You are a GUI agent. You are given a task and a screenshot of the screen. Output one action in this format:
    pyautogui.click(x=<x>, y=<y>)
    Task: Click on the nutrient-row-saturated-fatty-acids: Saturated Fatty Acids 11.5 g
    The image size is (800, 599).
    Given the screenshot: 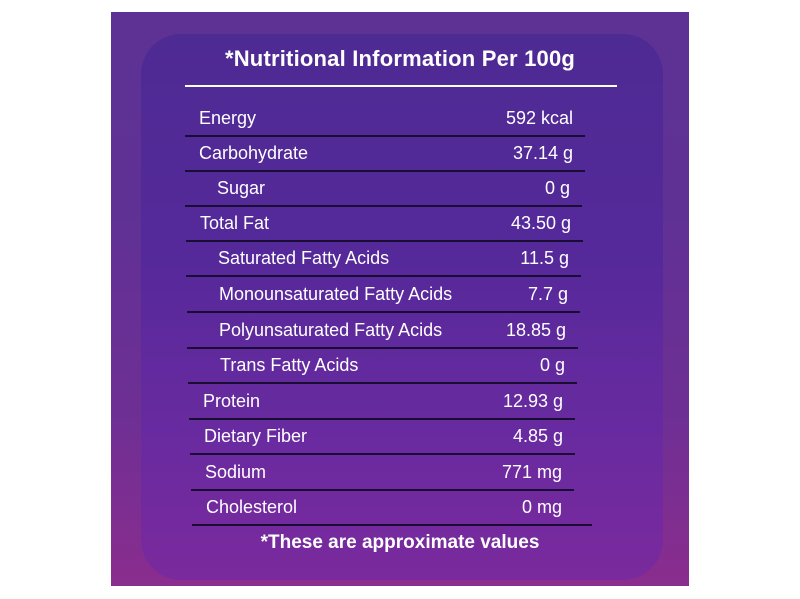 What is the action you would take?
    pyautogui.click(x=383, y=259)
    